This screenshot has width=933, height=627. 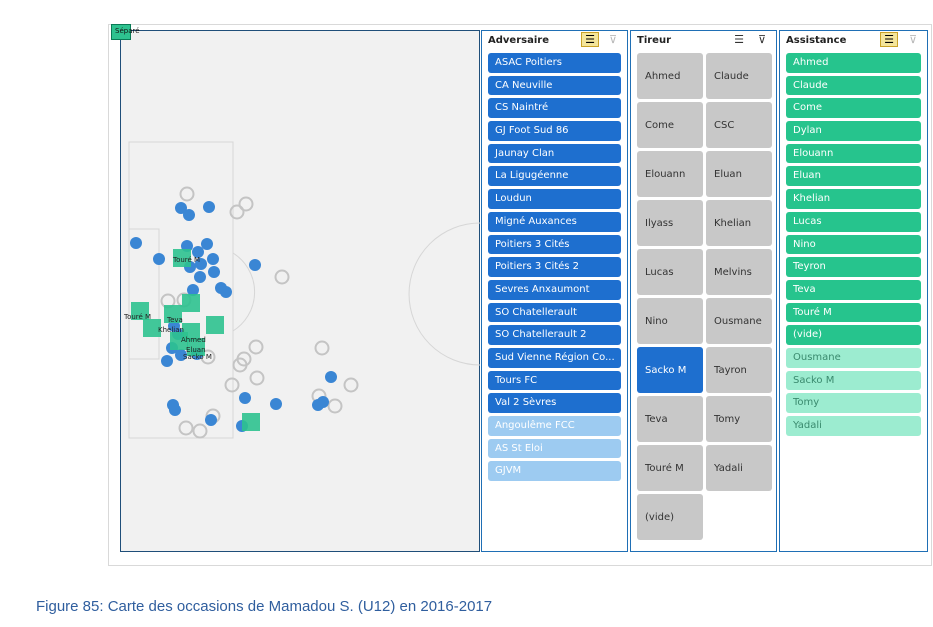 What do you see at coordinates (853, 176) in the screenshot?
I see `assistance-item: Eluan` at bounding box center [853, 176].